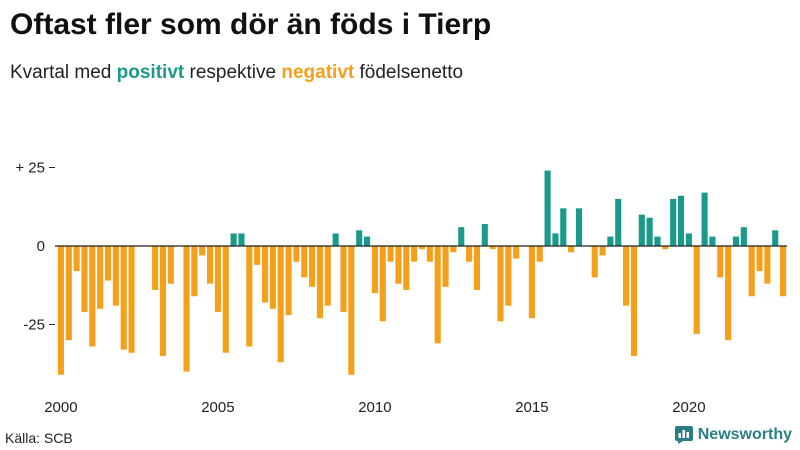 This screenshot has height=450, width=800. Describe the element at coordinates (633, 301) in the screenshot. I see `bar-2018-q2` at that location.